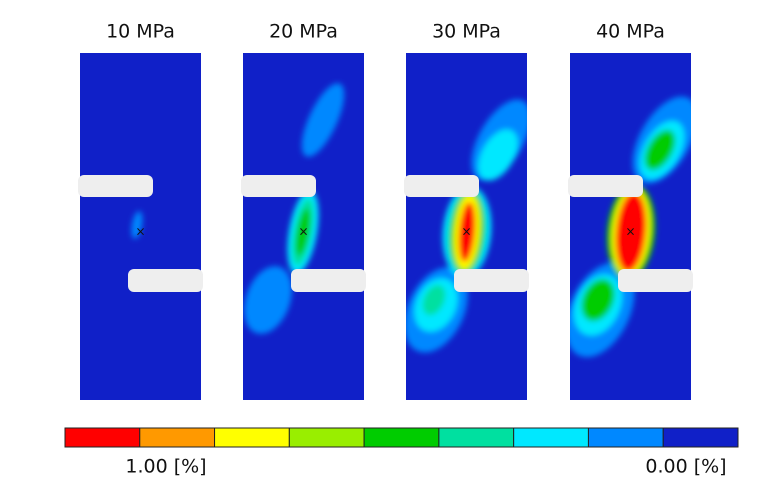 This screenshot has width=768, height=493. What do you see at coordinates (140, 32) in the screenshot?
I see `panel-title: 10 MPa` at bounding box center [140, 32].